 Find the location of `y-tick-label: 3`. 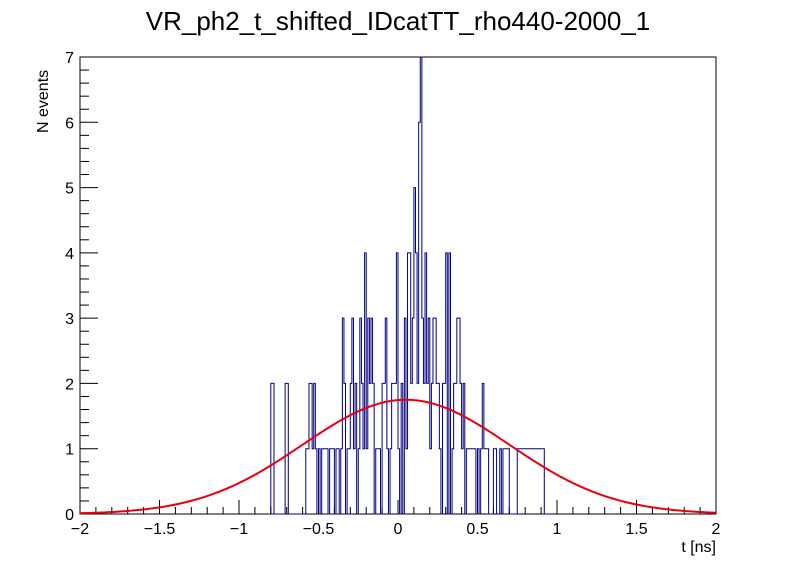

y-tick-label: 3 is located at coordinates (69, 319).